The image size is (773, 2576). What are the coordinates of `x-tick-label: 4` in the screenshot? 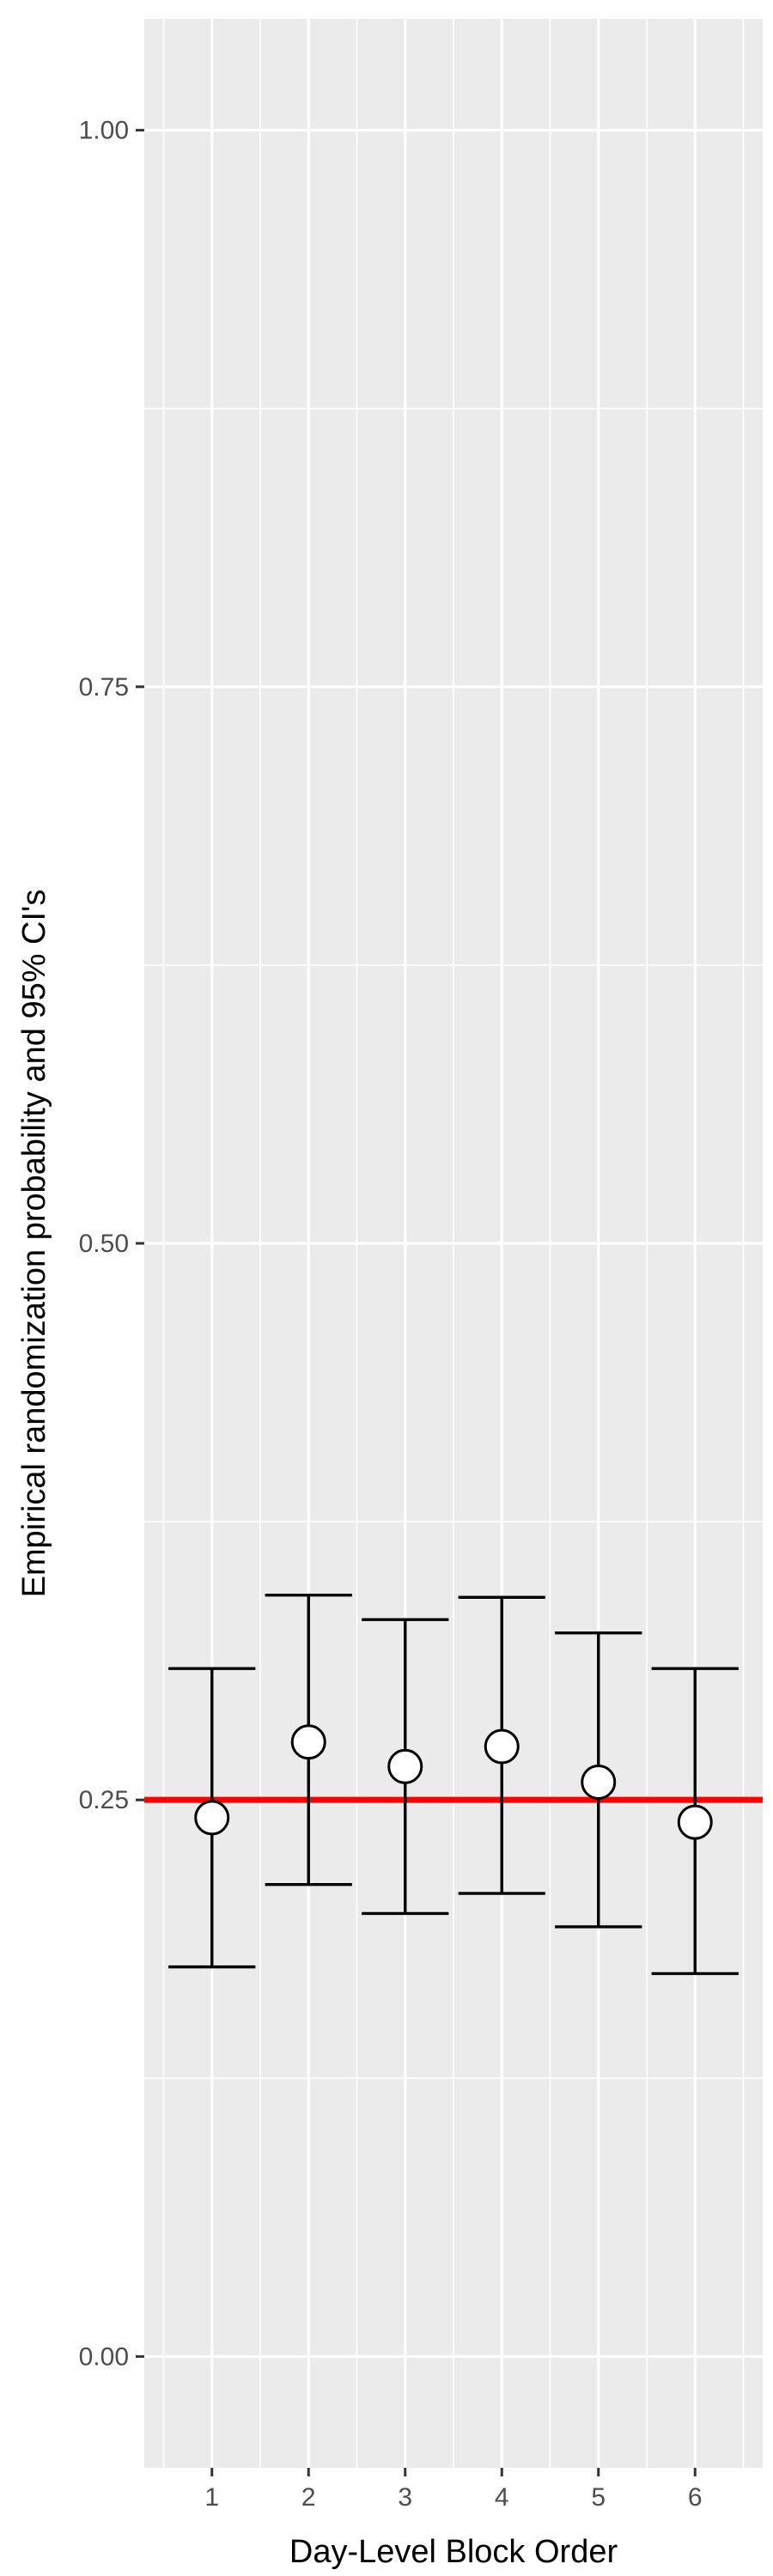 It's located at (502, 2497).